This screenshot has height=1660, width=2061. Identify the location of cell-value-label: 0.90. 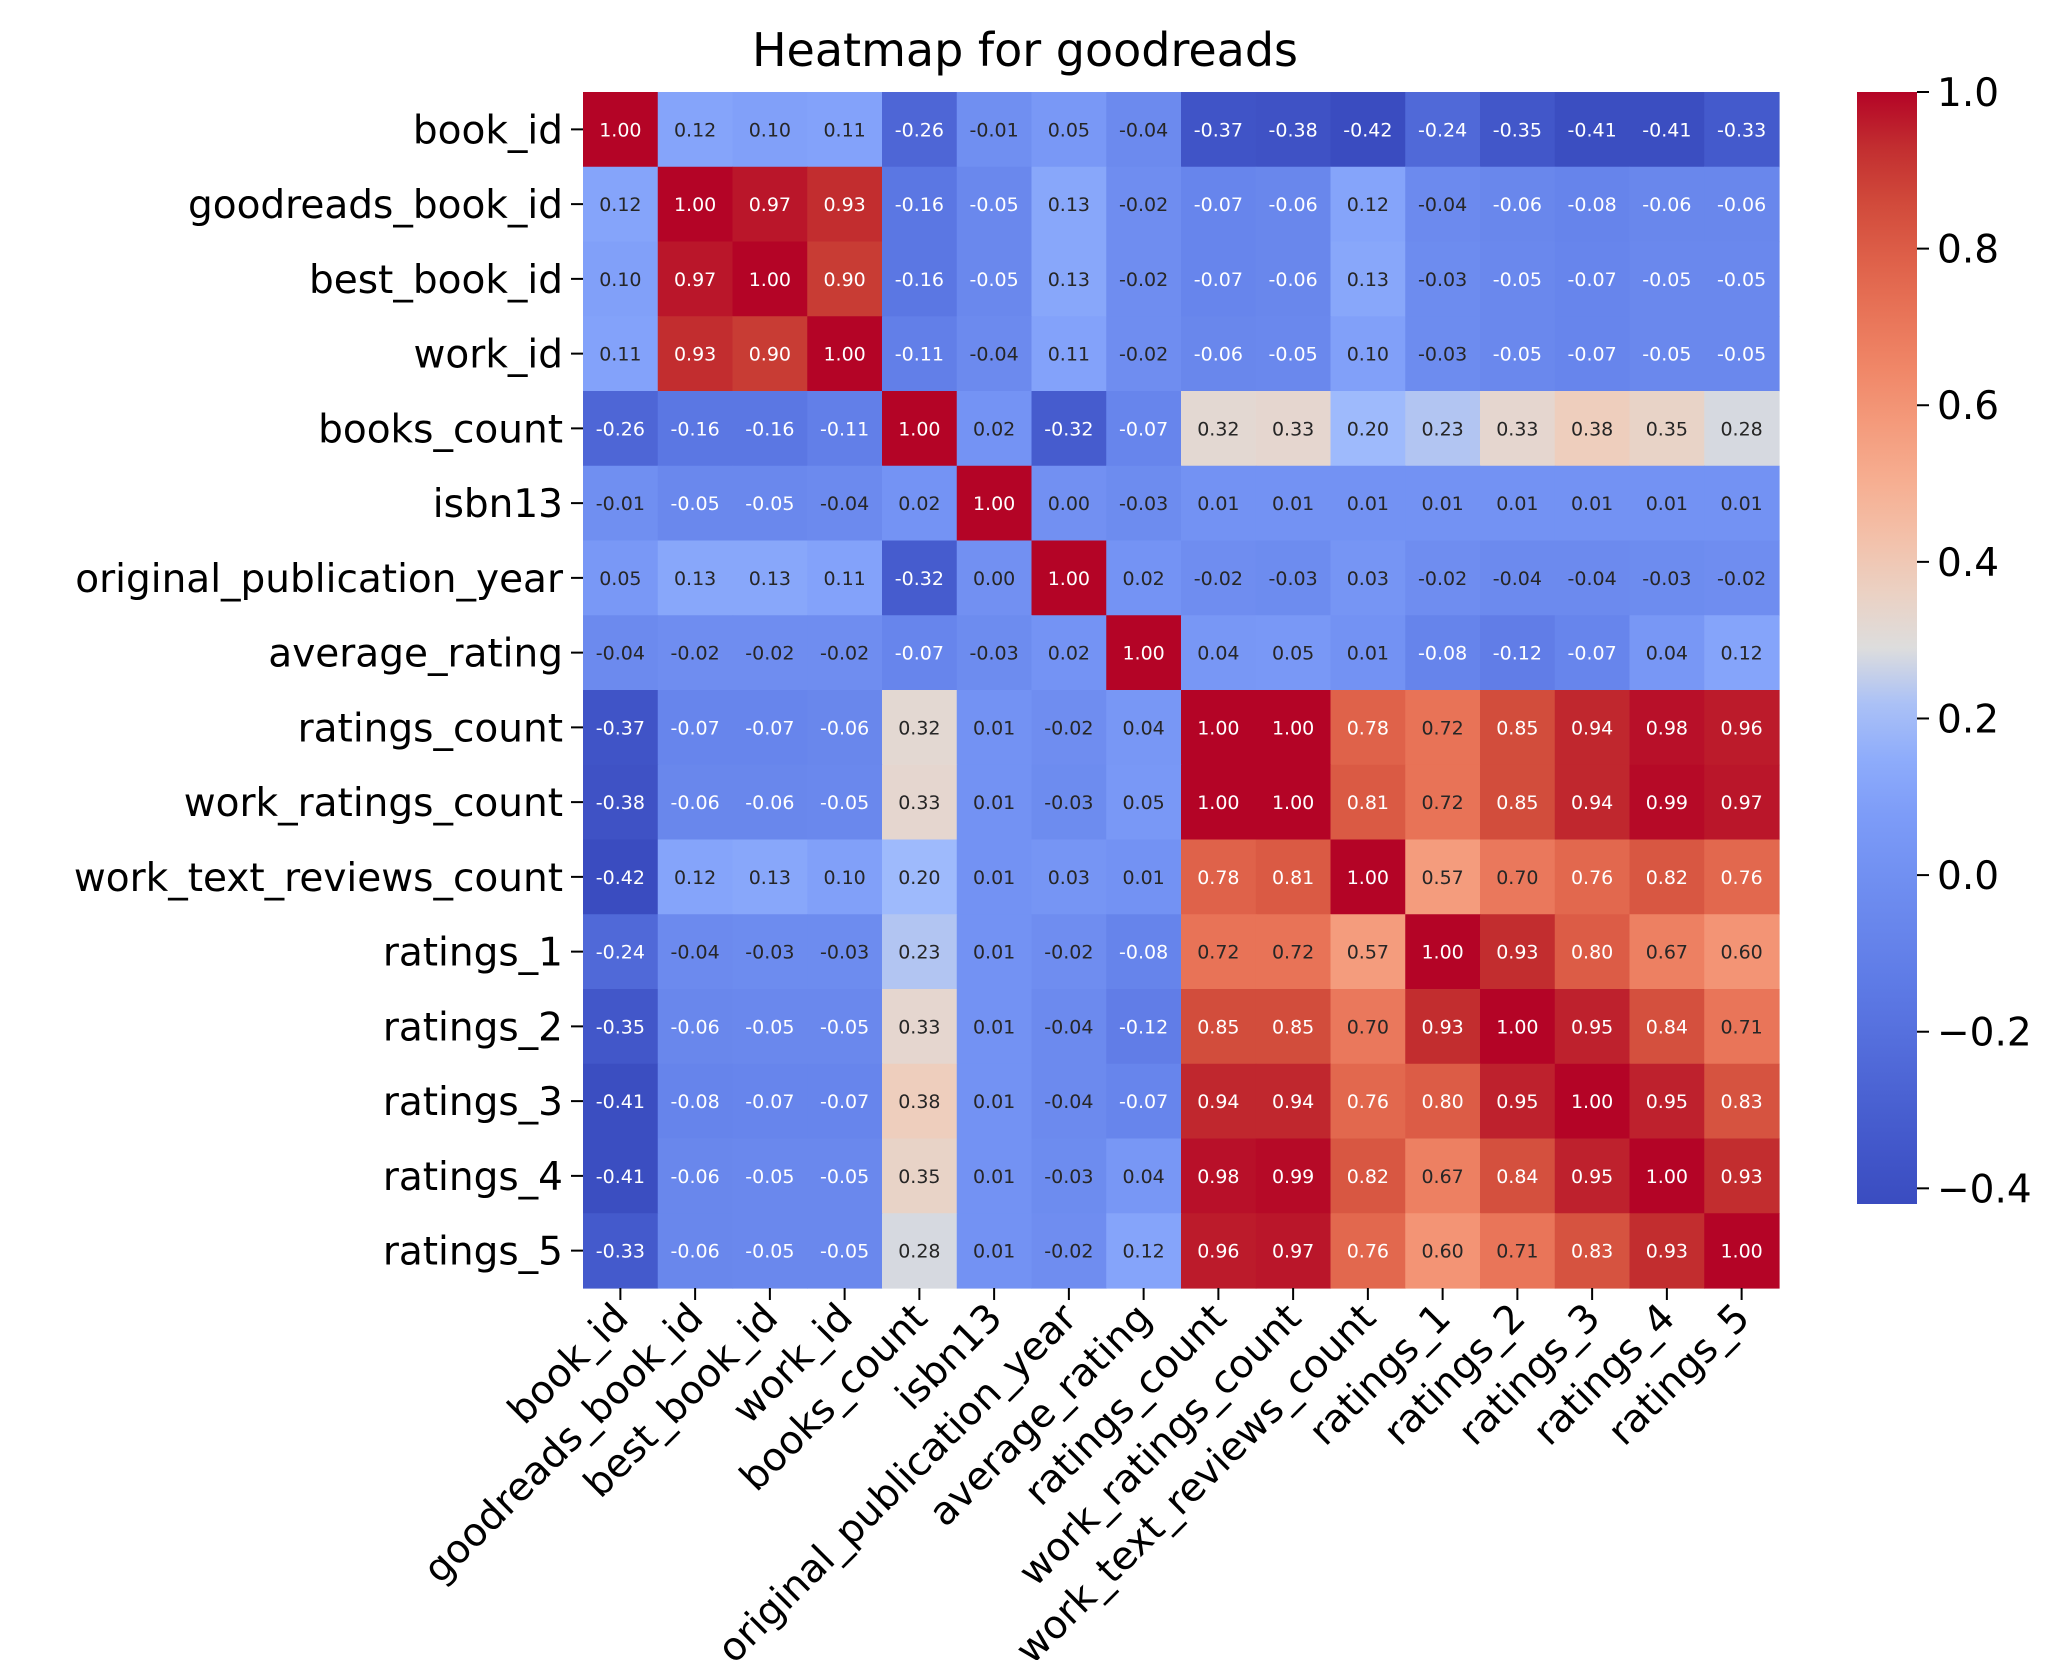
(770, 355).